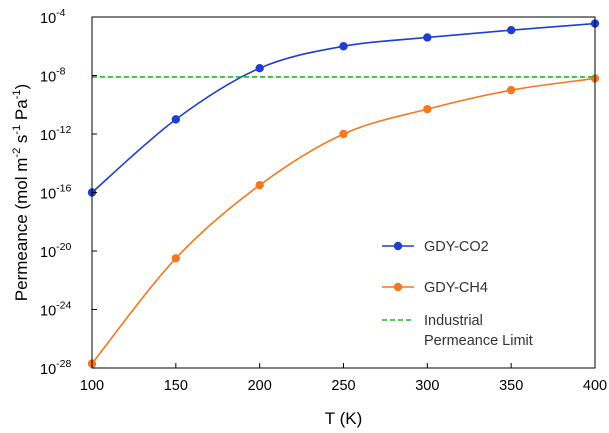 This screenshot has height=433, width=609. Describe the element at coordinates (176, 386) in the screenshot. I see `x-tick-label: 150` at that location.